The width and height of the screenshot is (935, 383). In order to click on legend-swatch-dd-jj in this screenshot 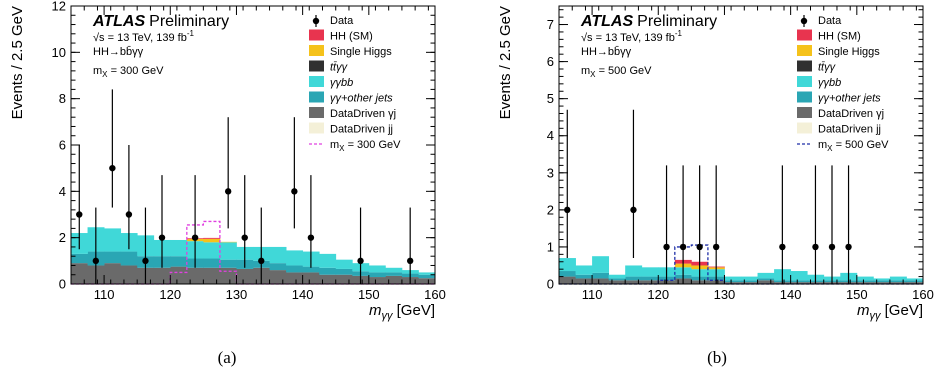, I will do `click(316, 128)`.